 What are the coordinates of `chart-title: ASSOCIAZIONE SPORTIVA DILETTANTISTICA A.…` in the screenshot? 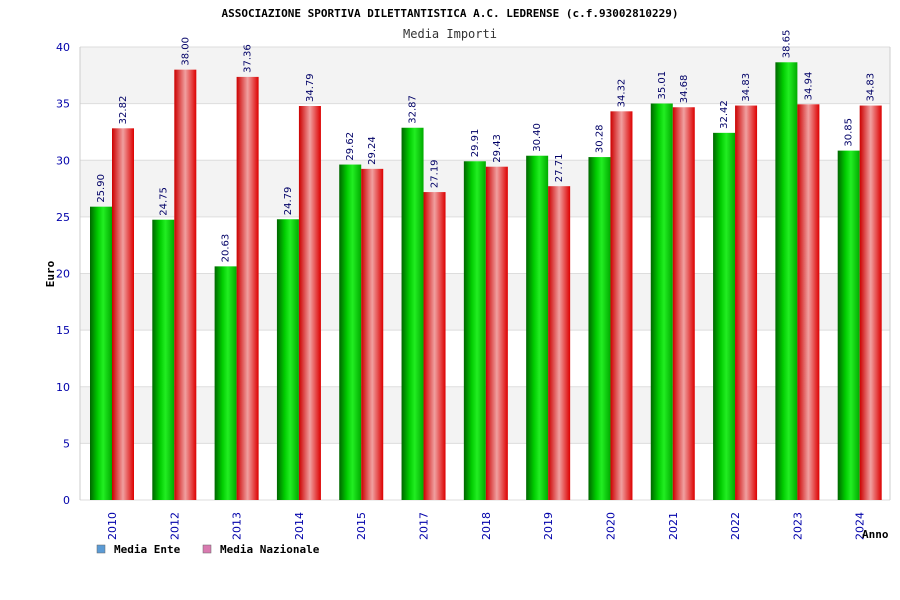 It's located at (450, 13).